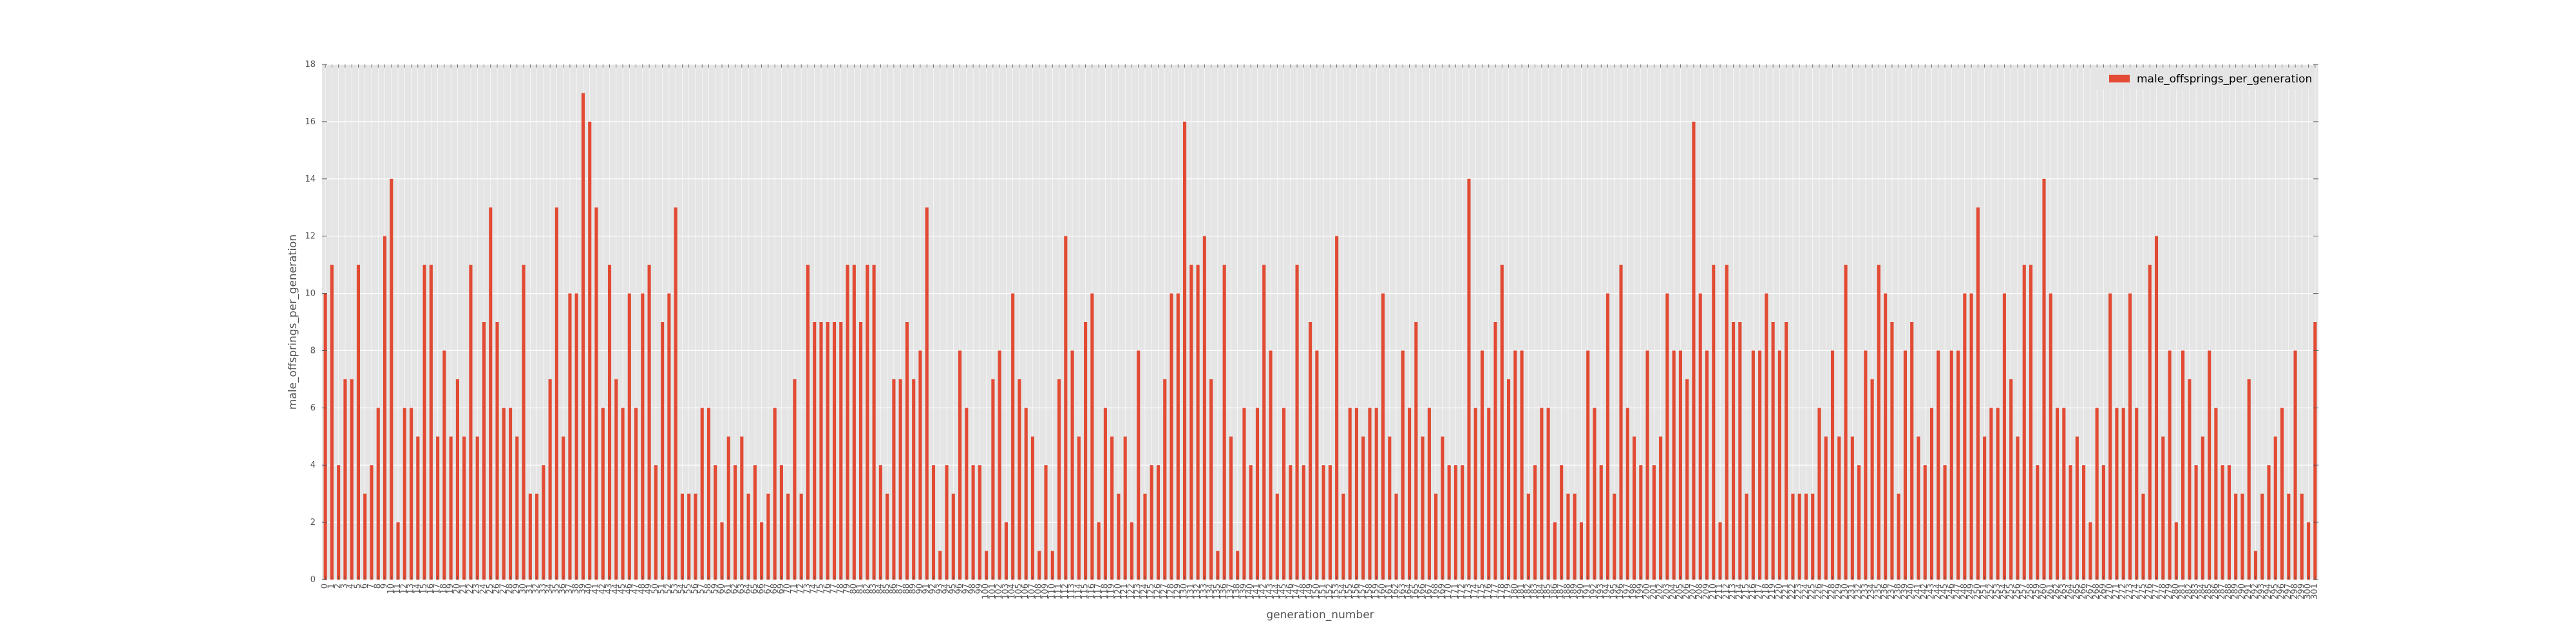 The height and width of the screenshot is (644, 2576). Describe the element at coordinates (1515, 591) in the screenshot. I see `x-tick-label: 180` at that location.